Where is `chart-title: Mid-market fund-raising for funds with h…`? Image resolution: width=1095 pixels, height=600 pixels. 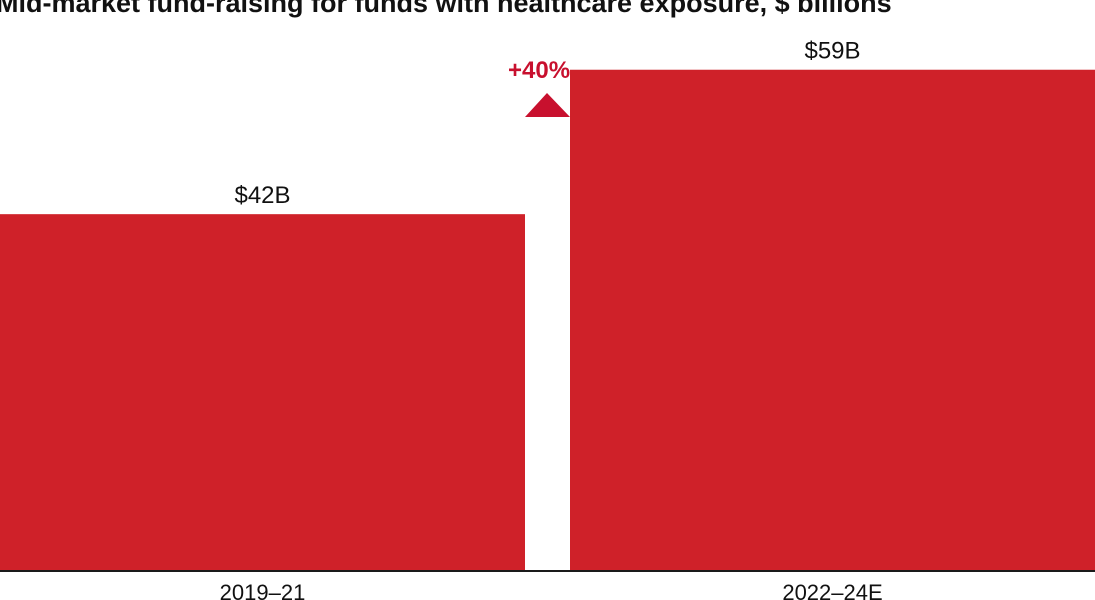
chart-title: Mid-market fund-raising for funds with h… is located at coordinates (446, 9).